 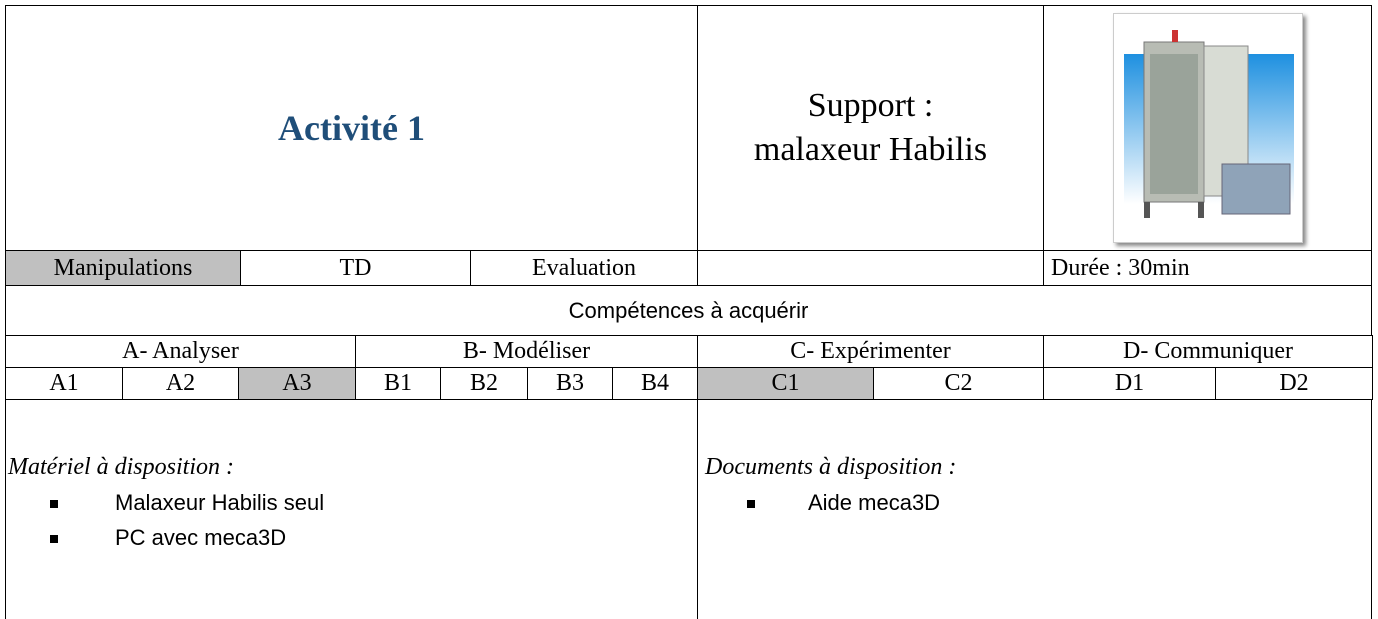 I want to click on group: C- Expérimenter, so click(x=870, y=351).